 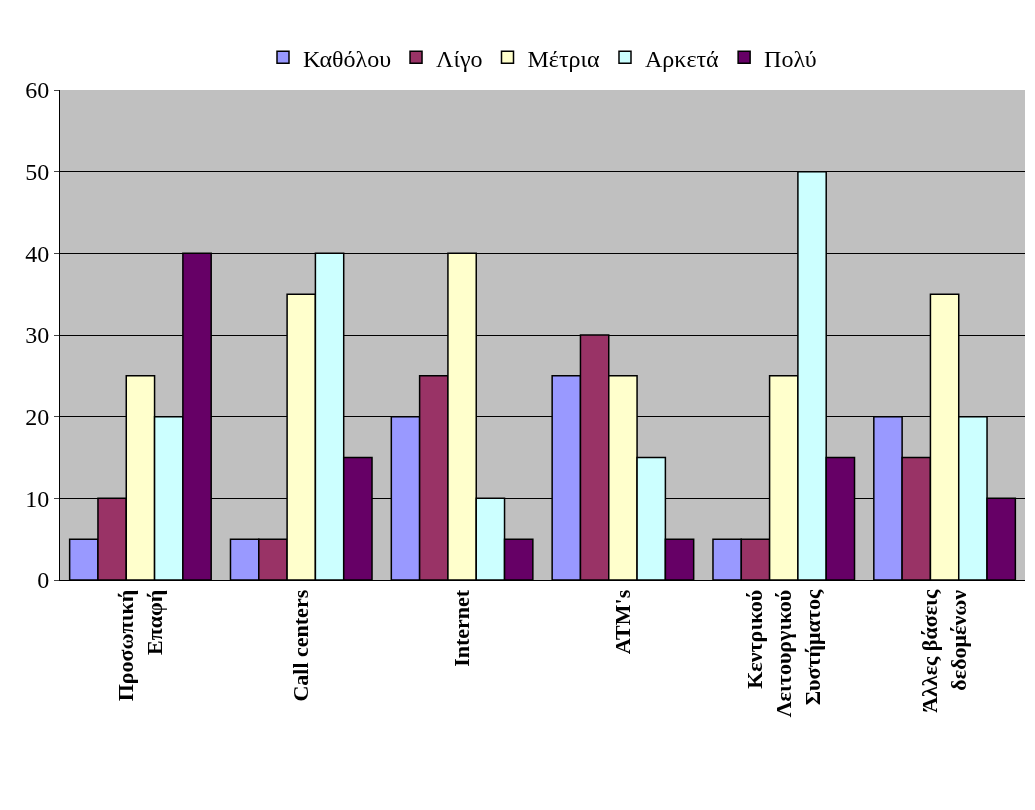 I want to click on legend-label: Αρκετά, so click(x=682, y=58).